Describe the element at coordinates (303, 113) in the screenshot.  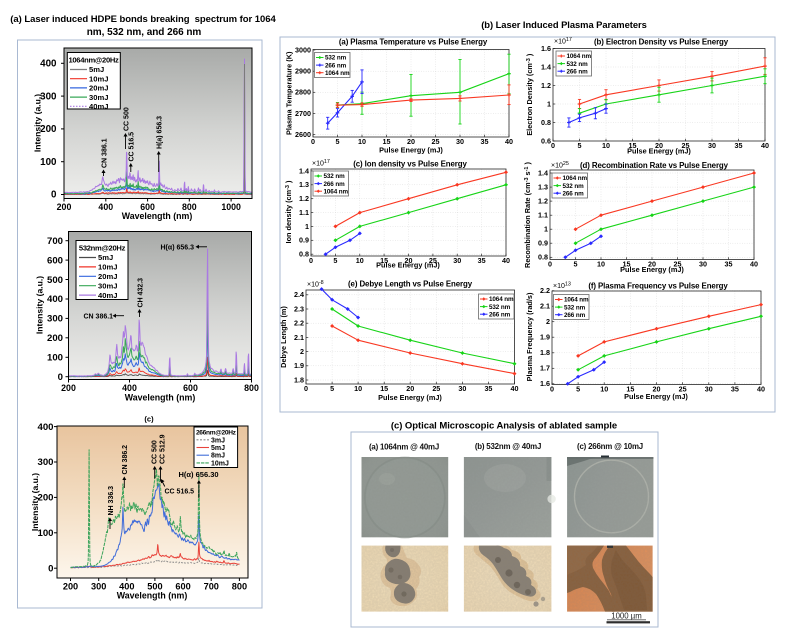
I see `svg-text: 2700` at that location.